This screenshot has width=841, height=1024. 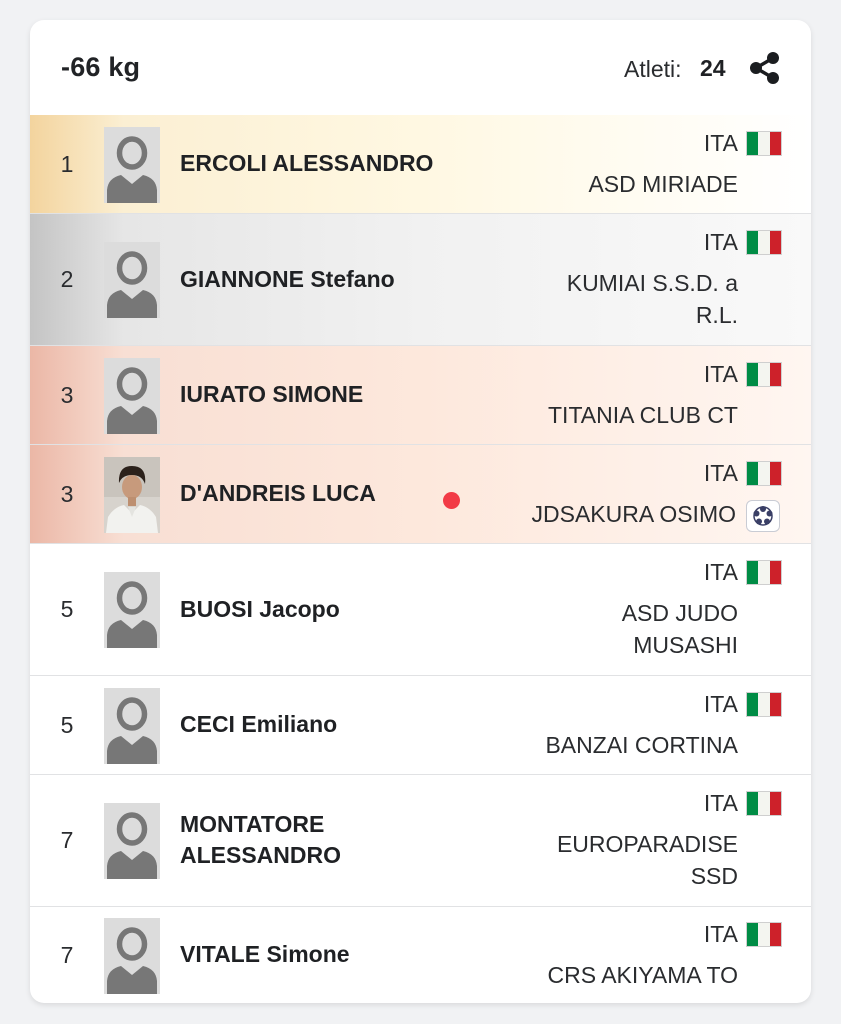 What do you see at coordinates (272, 394) in the screenshot?
I see `athlete-name: IURATO SIMONE` at bounding box center [272, 394].